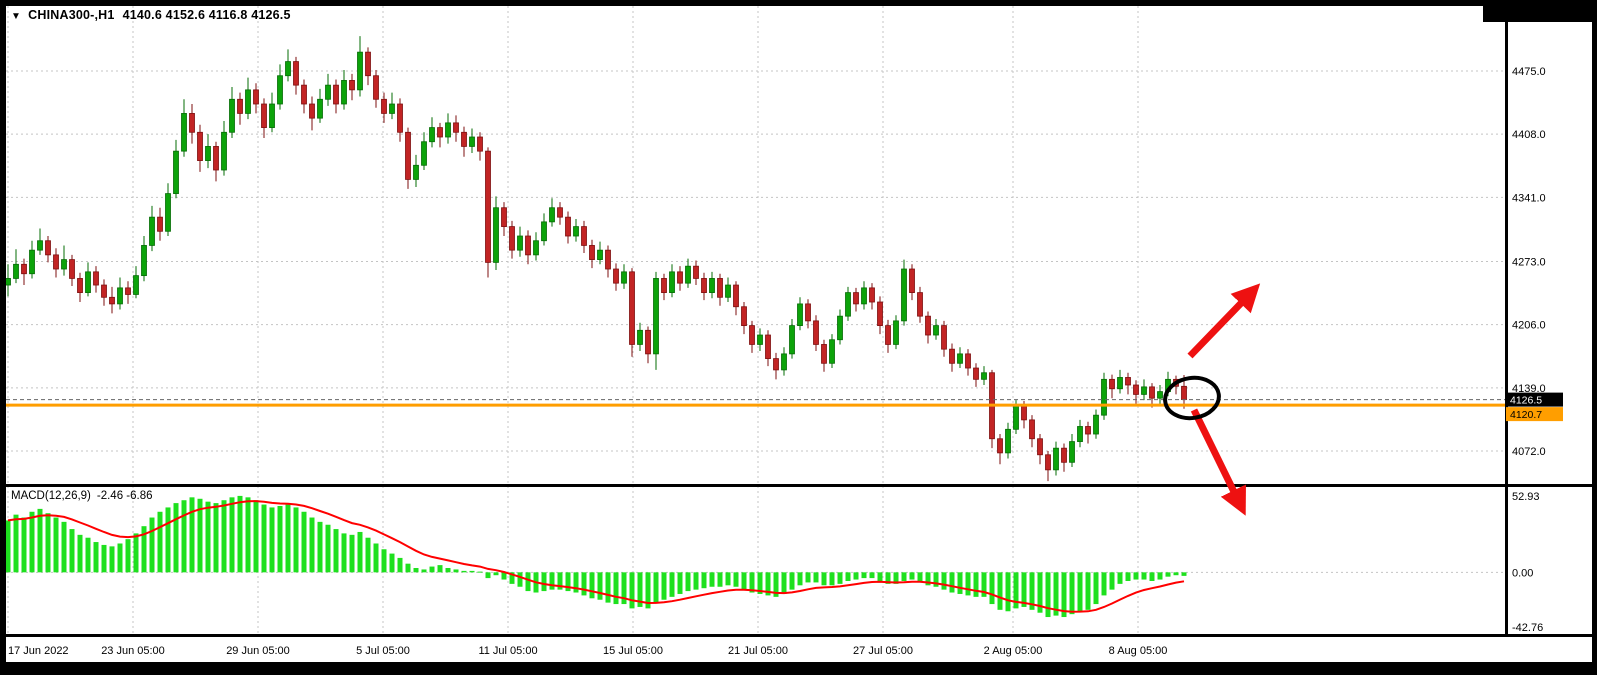 Image resolution: width=1597 pixels, height=675 pixels. What do you see at coordinates (1013, 651) in the screenshot?
I see `time-tick-label: 2 Aug 05:00` at bounding box center [1013, 651].